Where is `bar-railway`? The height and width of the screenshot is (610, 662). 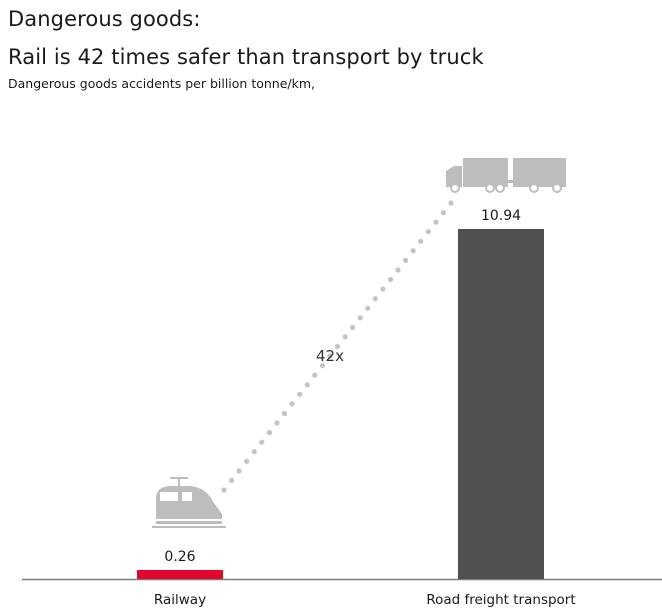 bar-railway is located at coordinates (180, 574).